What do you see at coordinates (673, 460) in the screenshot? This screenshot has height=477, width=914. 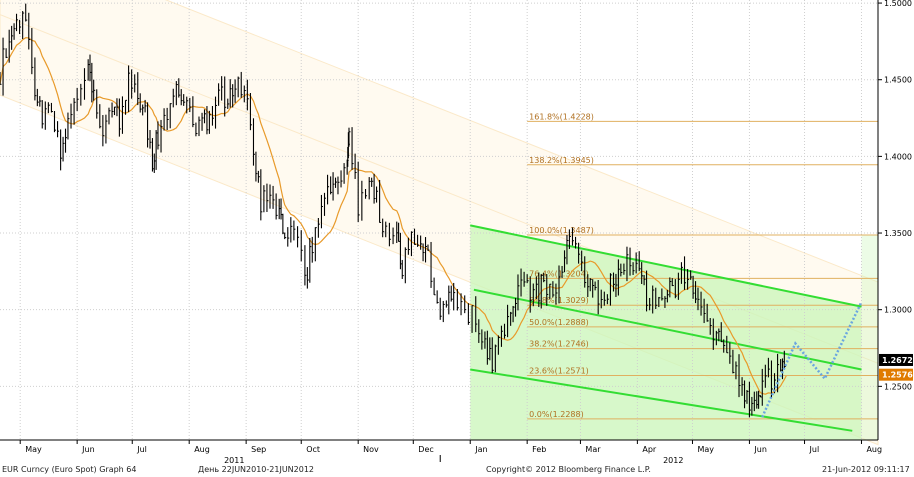 I see `year-label: 2012` at bounding box center [673, 460].